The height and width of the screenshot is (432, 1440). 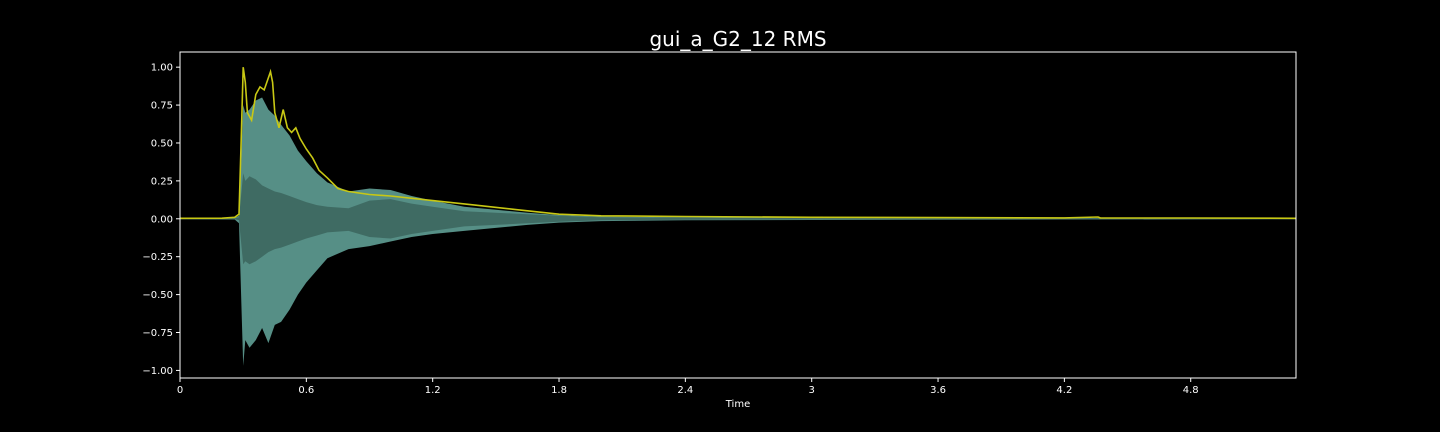 I want to click on x-tick-label: 4.2, so click(x=1064, y=390).